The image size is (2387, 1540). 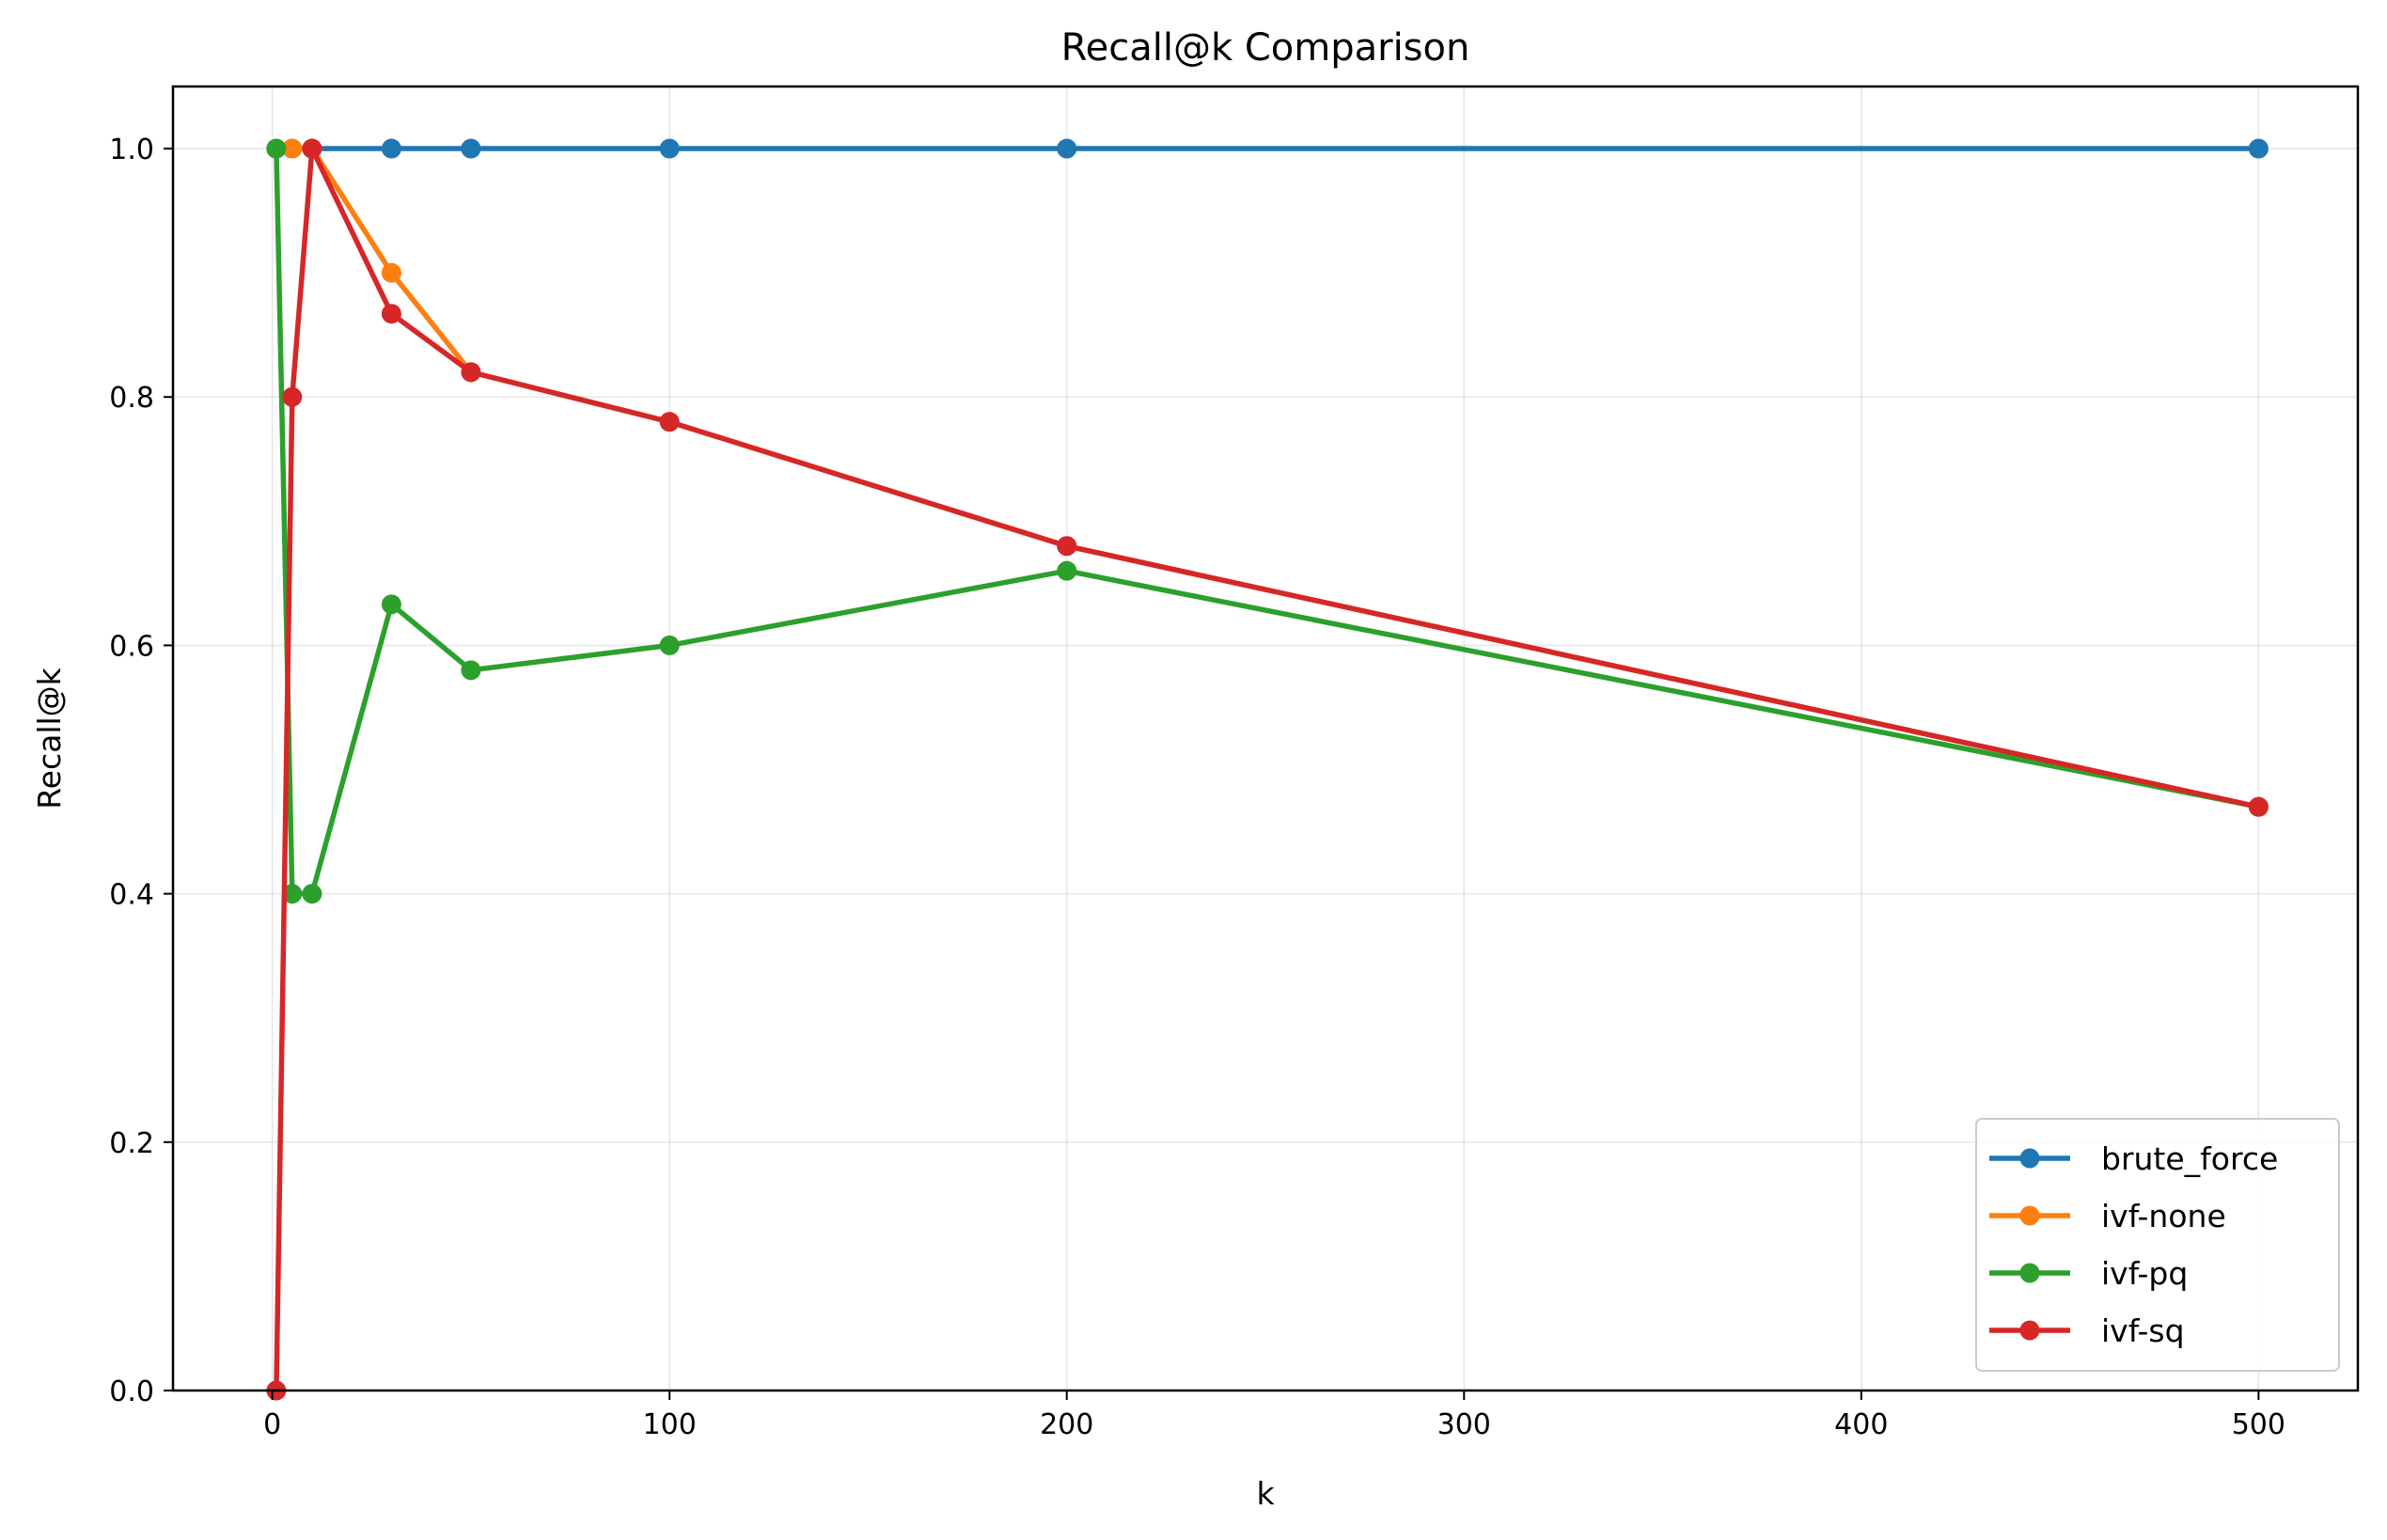 What do you see at coordinates (2144, 1274) in the screenshot?
I see `legend-label: ivf-pq` at bounding box center [2144, 1274].